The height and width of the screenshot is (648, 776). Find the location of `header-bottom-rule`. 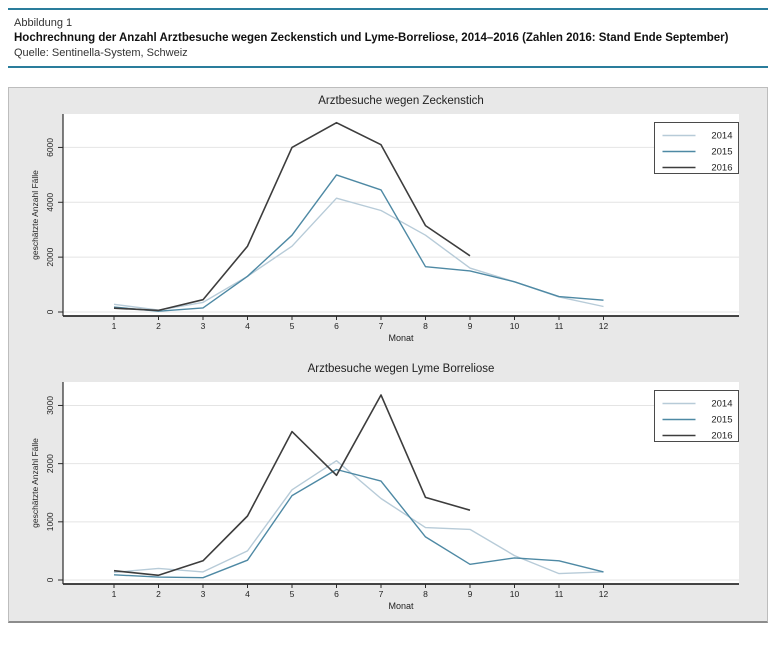

header-bottom-rule is located at coordinates (388, 67).